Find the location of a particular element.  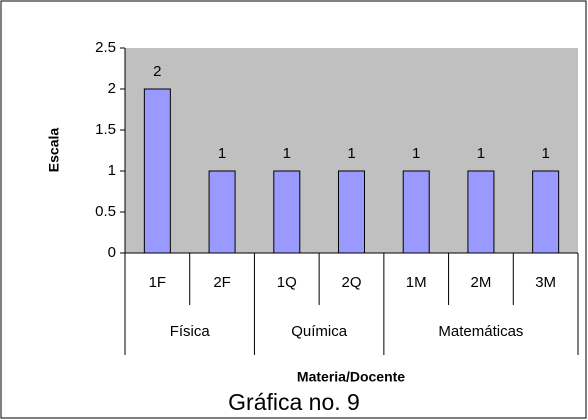

x-tick-label: 1Q is located at coordinates (287, 282).